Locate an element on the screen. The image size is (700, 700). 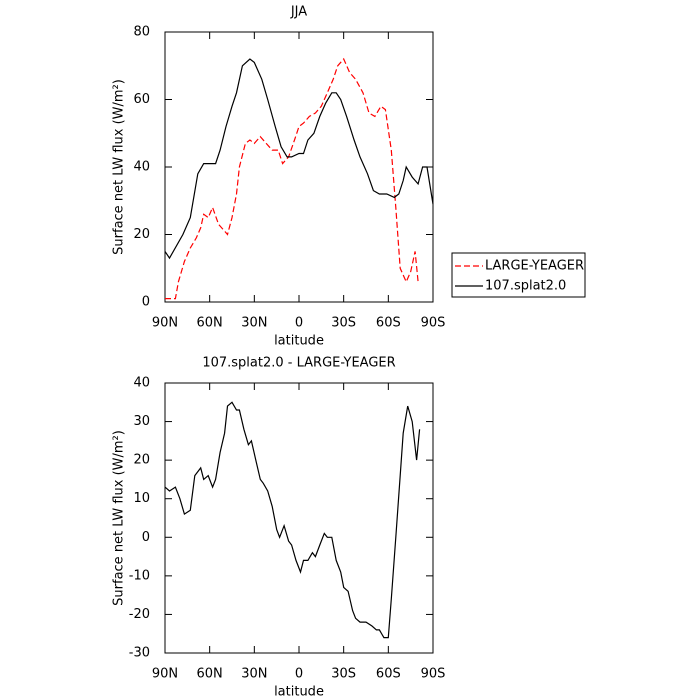
chart-title: 107.splat2.0 - LARGE-YEAGER is located at coordinates (298, 363).